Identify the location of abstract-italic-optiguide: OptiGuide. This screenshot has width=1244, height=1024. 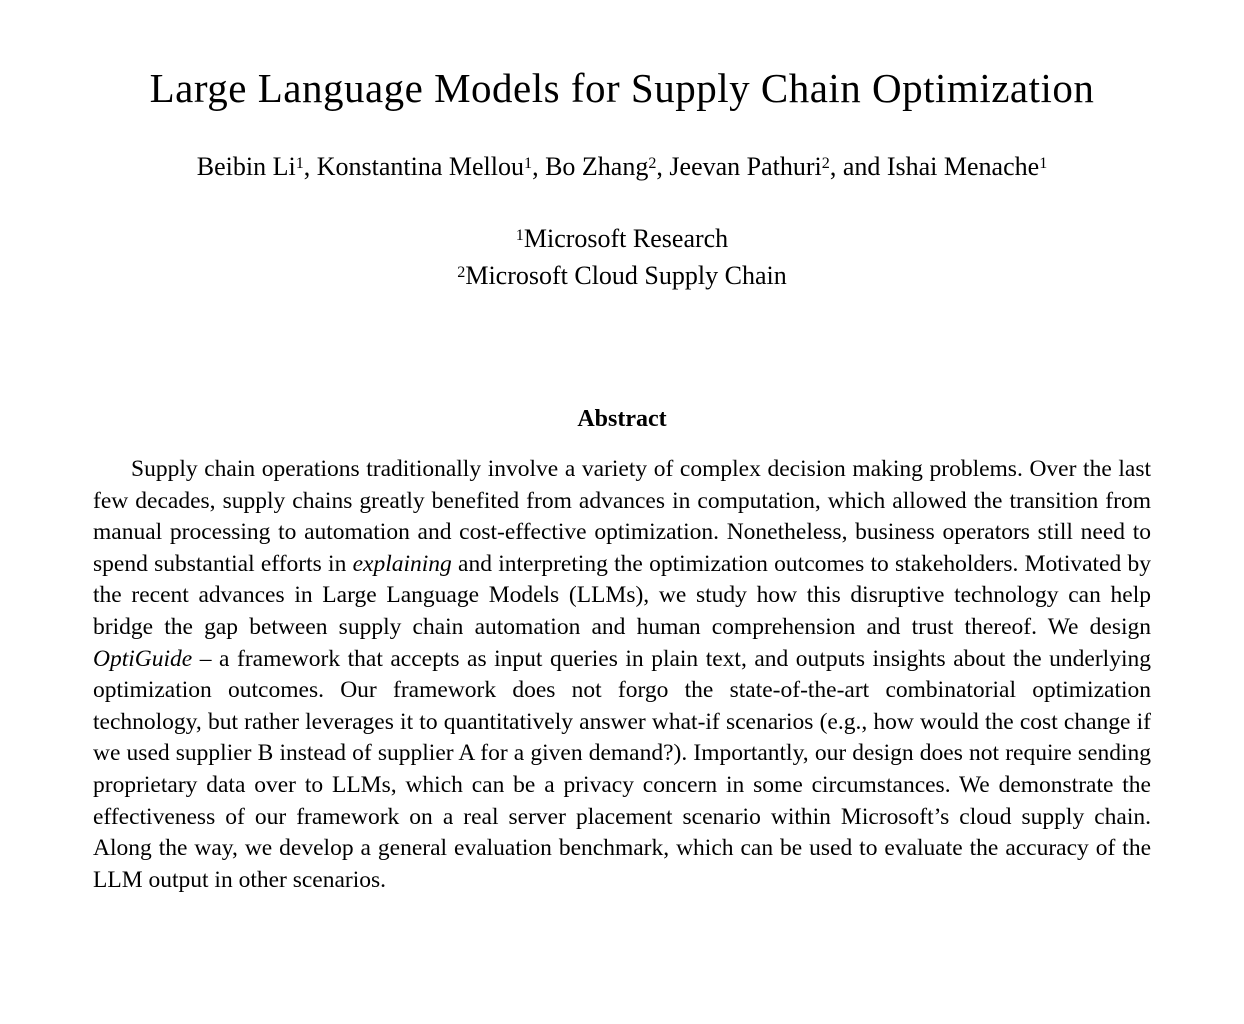
(143, 658).